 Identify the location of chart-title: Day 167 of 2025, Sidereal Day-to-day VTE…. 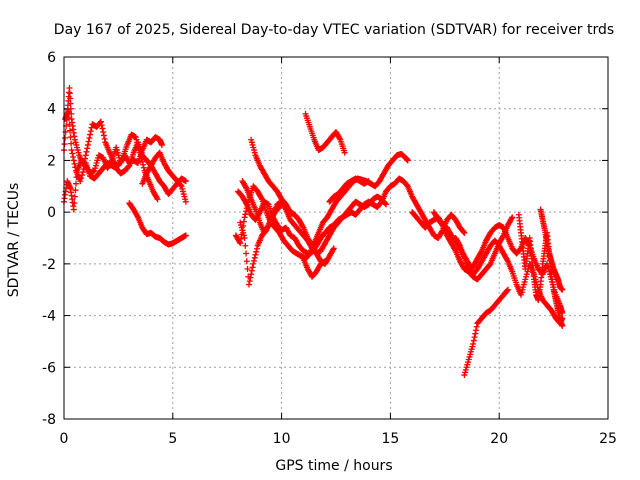
(334, 30).